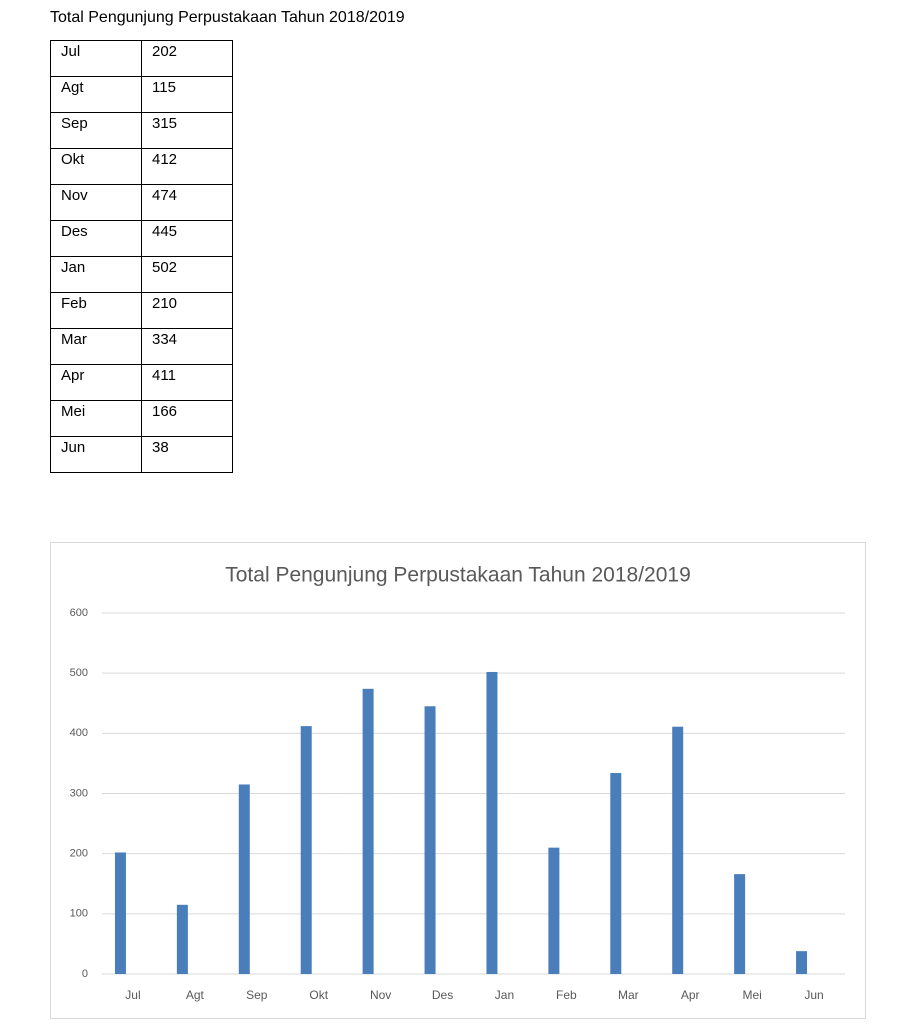 The height and width of the screenshot is (1024, 909). I want to click on x-tick-label: Des, so click(442, 995).